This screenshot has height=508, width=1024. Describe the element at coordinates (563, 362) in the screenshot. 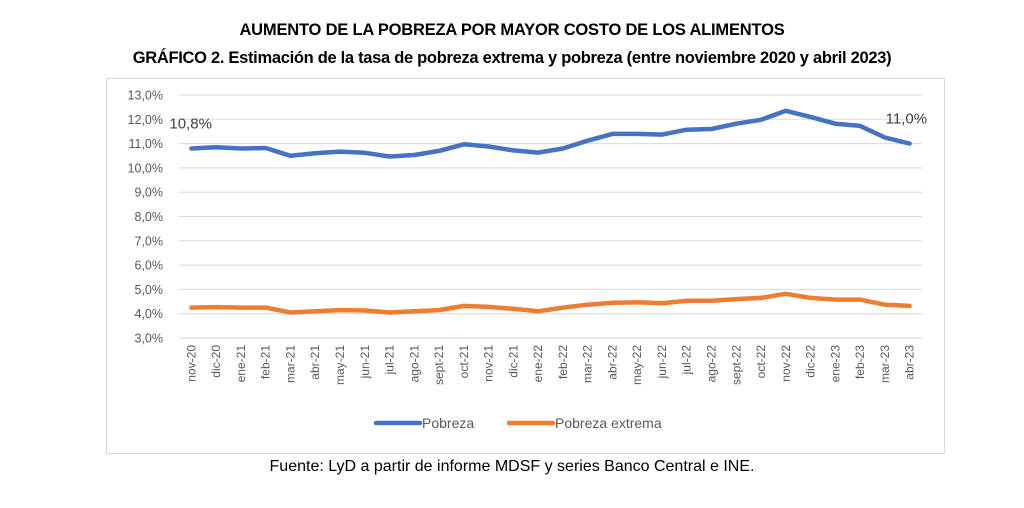

I see `x-tick-label: feb-22` at that location.